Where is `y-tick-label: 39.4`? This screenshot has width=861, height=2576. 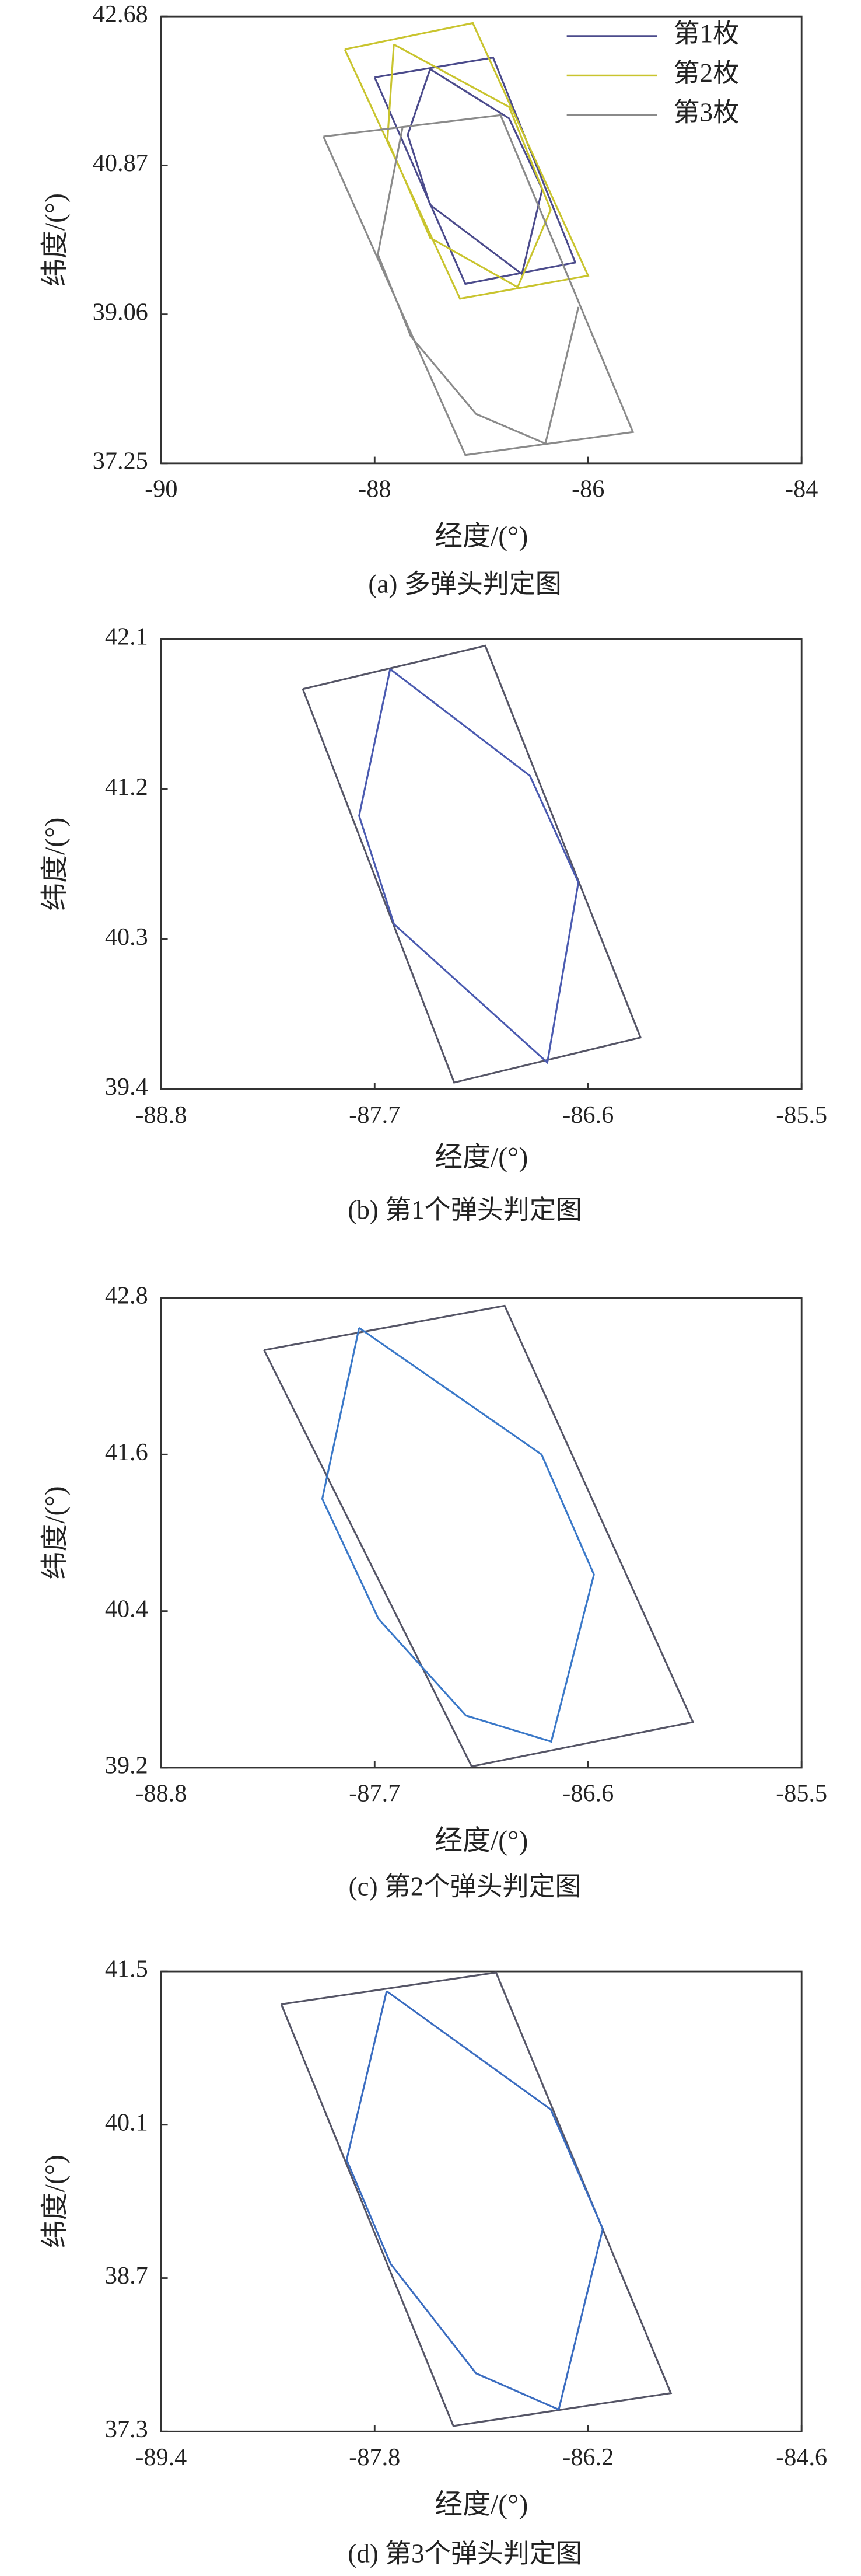
y-tick-label: 39.4 is located at coordinates (126, 1087).